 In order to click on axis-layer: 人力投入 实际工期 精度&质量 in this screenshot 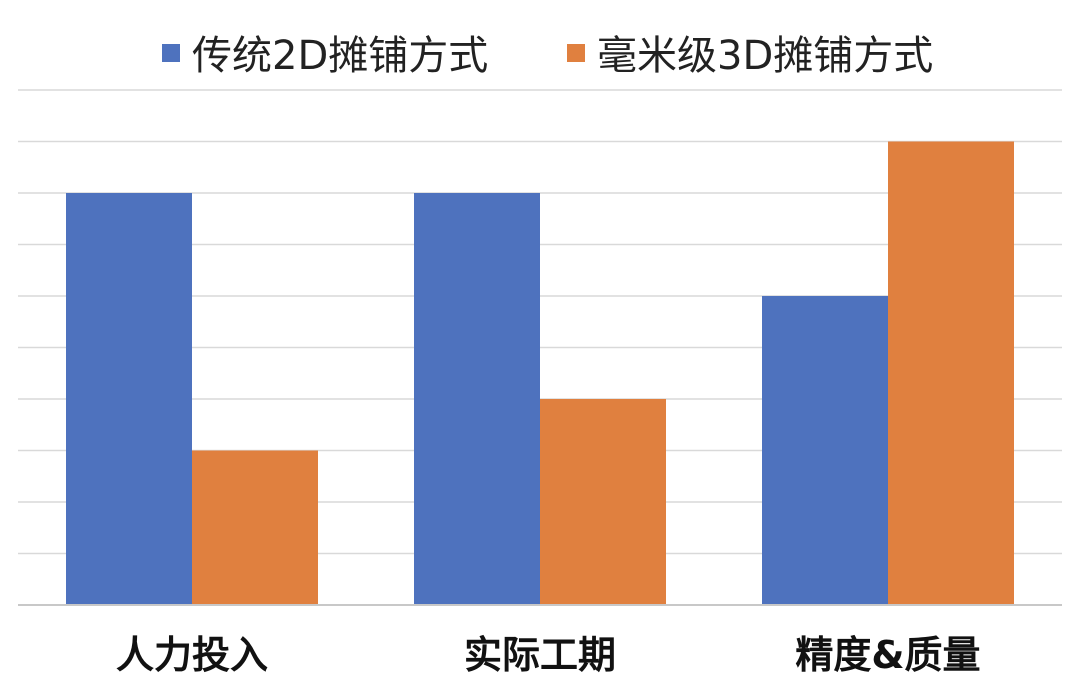, I will do `click(540, 640)`.